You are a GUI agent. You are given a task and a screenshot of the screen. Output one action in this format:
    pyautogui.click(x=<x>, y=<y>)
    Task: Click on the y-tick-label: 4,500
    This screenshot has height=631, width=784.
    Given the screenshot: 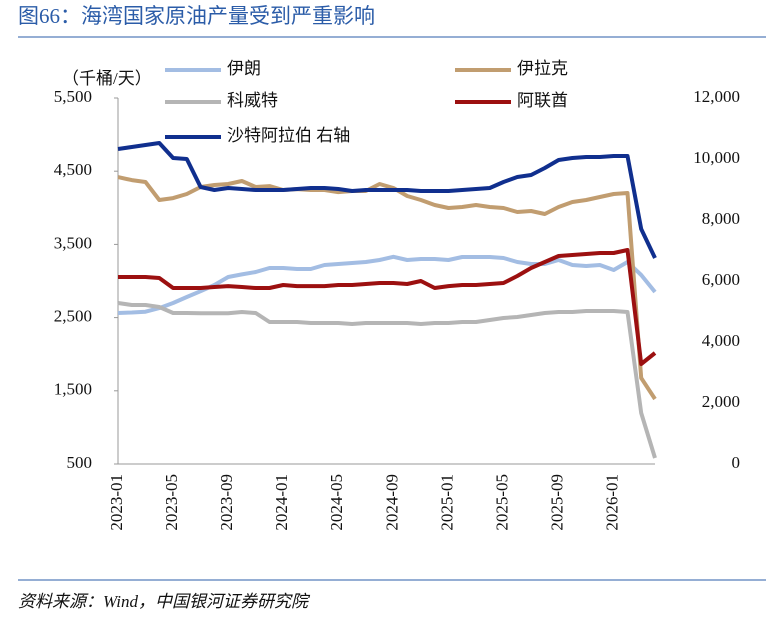 What is the action you would take?
    pyautogui.click(x=73, y=169)
    